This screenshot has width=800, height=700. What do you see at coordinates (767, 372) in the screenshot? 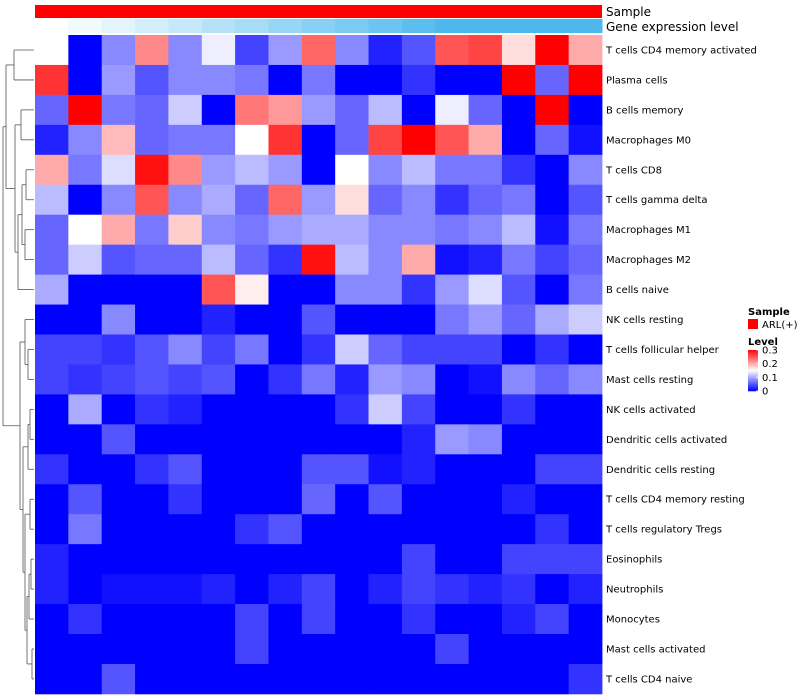
I see `legend-ticks: 0.3 0.2 0.1 0` at bounding box center [767, 372].